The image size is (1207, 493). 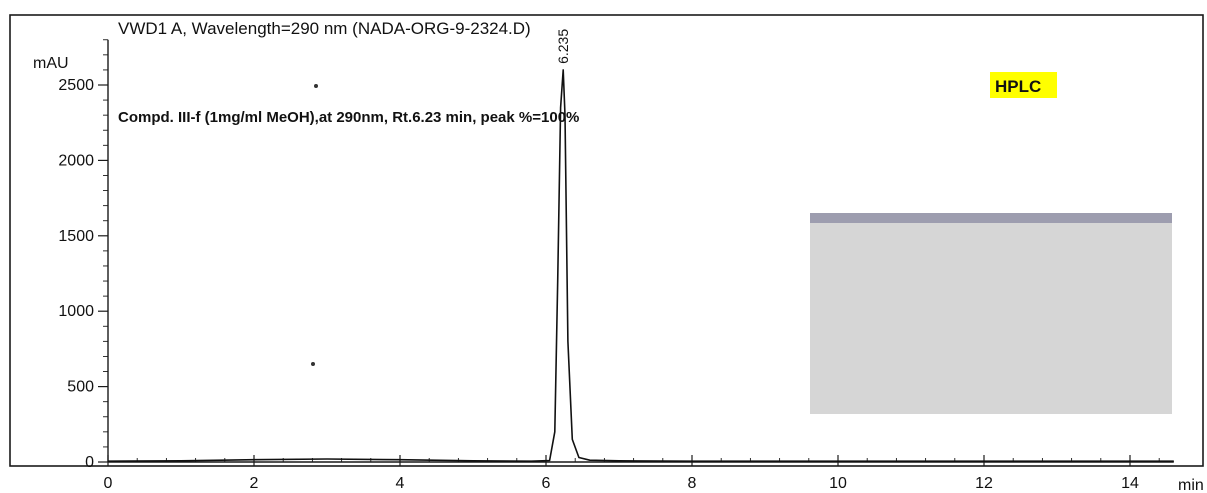 I want to click on hplc-badge: HPLC, so click(x=1018, y=86).